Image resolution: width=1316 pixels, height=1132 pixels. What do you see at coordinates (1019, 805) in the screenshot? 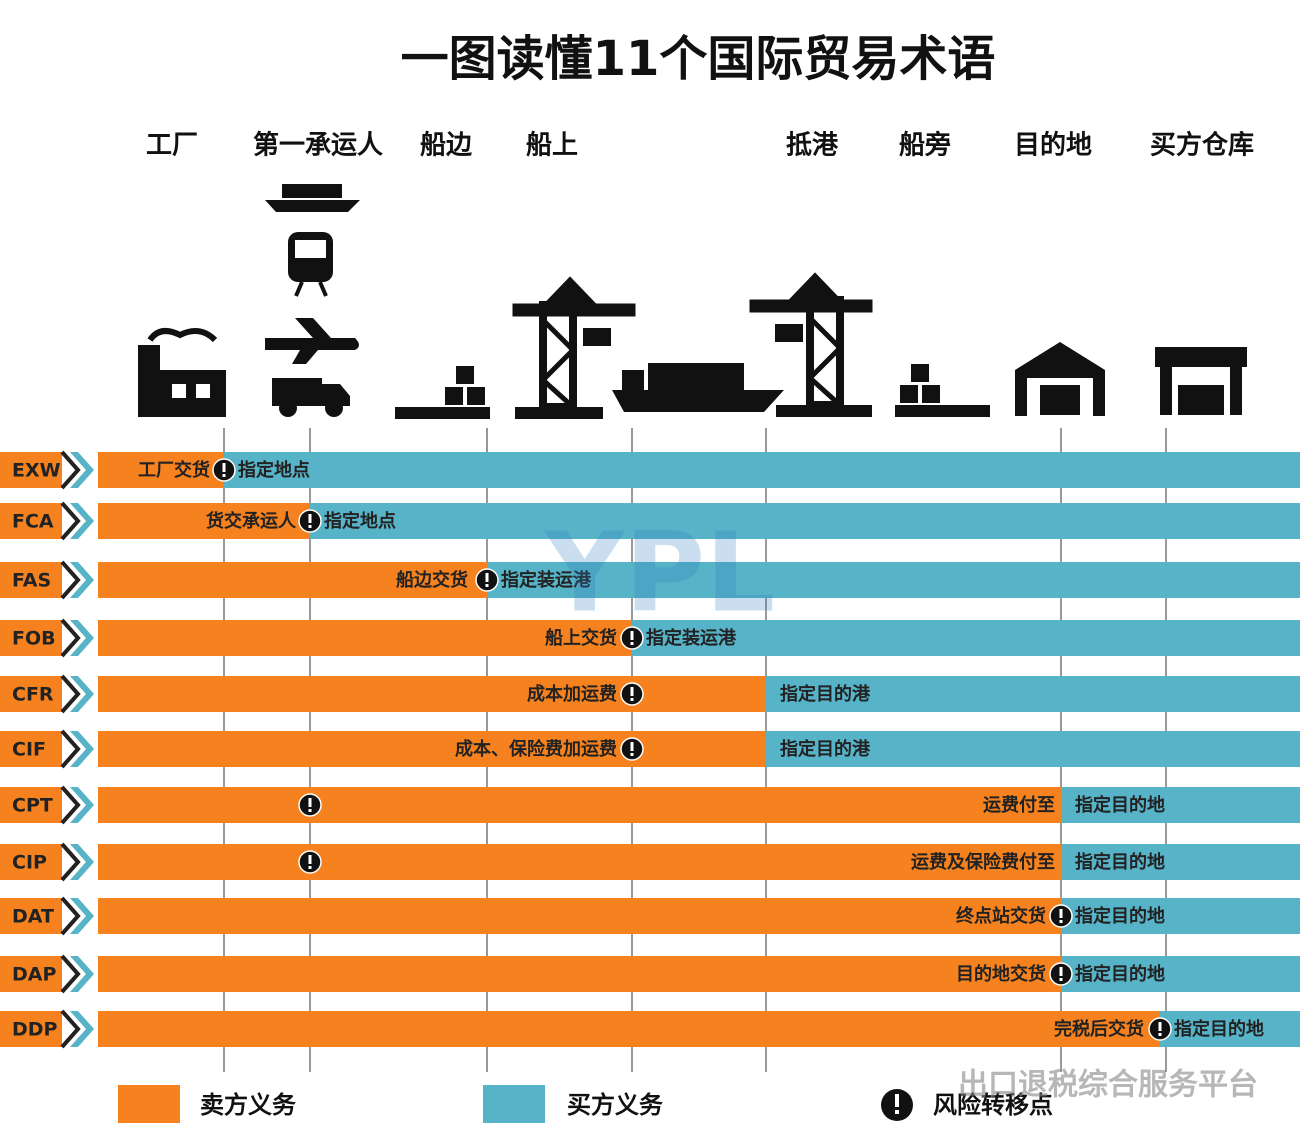
I see `seller-label: 运费付至` at bounding box center [1019, 805].